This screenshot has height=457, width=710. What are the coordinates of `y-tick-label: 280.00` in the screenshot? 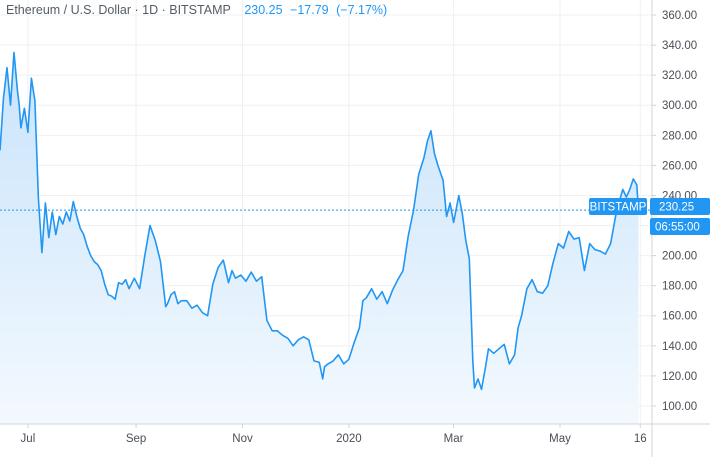 It's located at (679, 136).